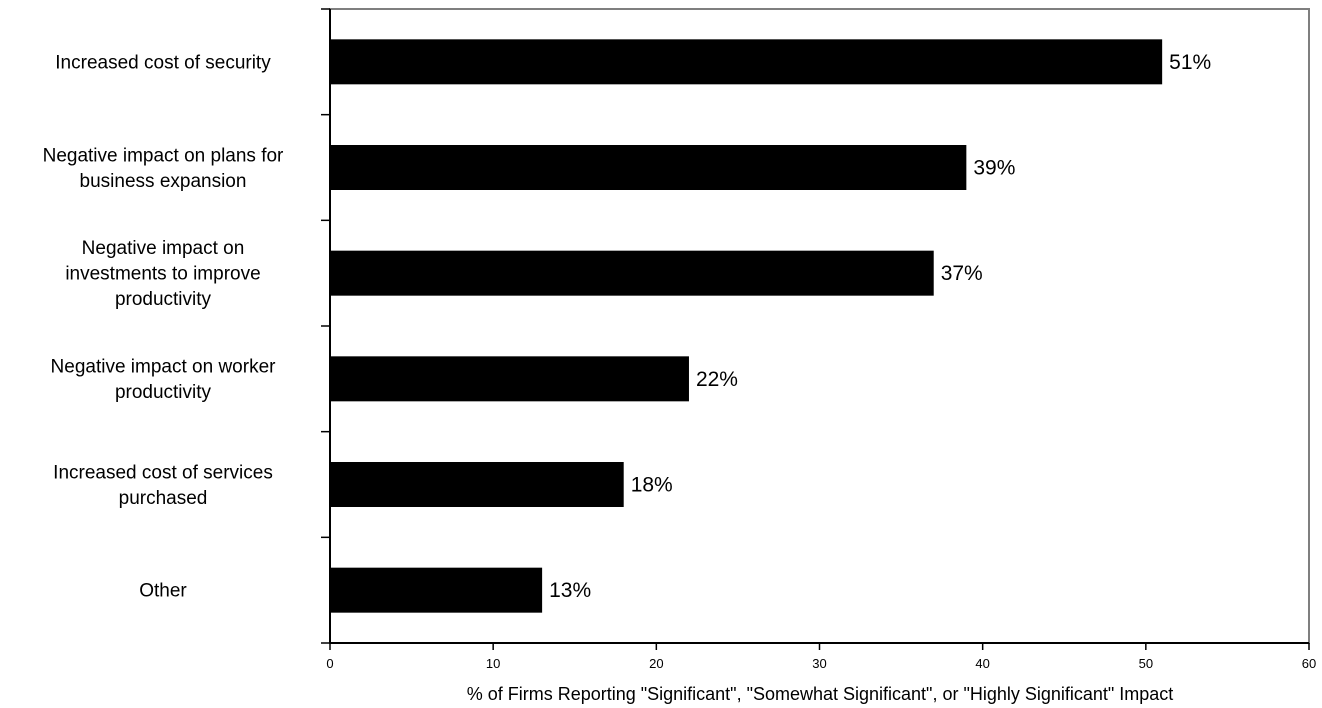  I want to click on x-tick-label: 50, so click(1146, 663).